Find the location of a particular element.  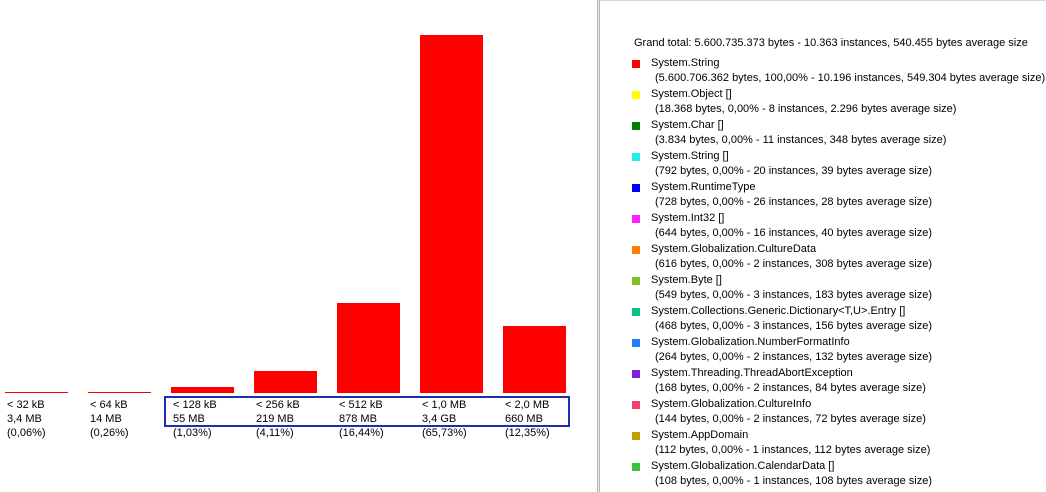

legend-type-name: System.Object [] is located at coordinates (691, 94).